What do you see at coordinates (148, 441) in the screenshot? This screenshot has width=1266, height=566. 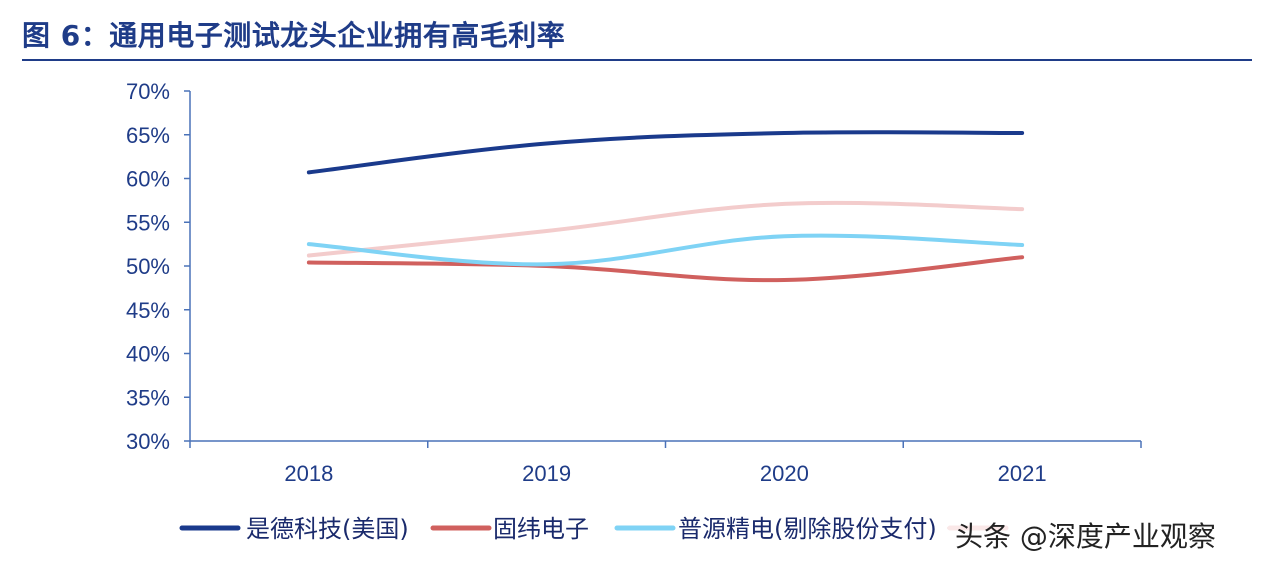 I see `y-tick-label: 30%` at bounding box center [148, 441].